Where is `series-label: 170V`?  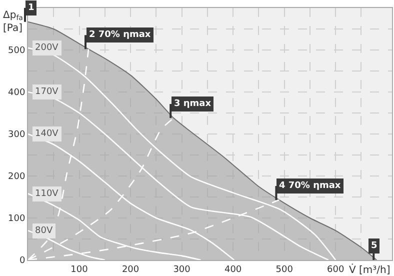 series-label: 170V is located at coordinates (47, 92).